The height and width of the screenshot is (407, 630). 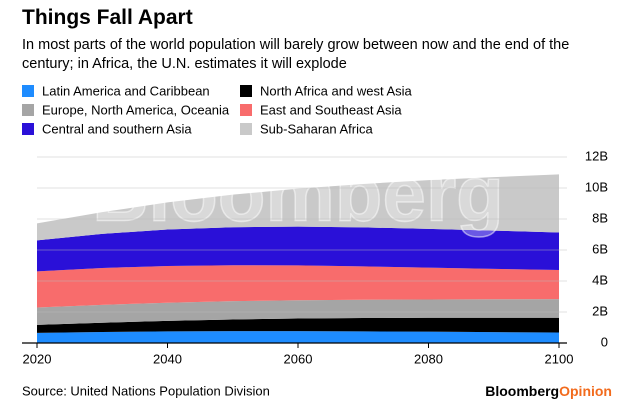 I want to click on branding-name: Bloomberg, so click(x=522, y=391).